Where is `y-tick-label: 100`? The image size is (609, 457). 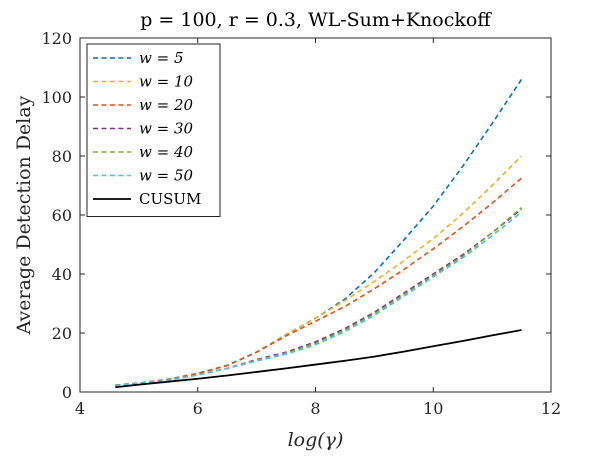 y-tick-label: 100 is located at coordinates (56, 97).